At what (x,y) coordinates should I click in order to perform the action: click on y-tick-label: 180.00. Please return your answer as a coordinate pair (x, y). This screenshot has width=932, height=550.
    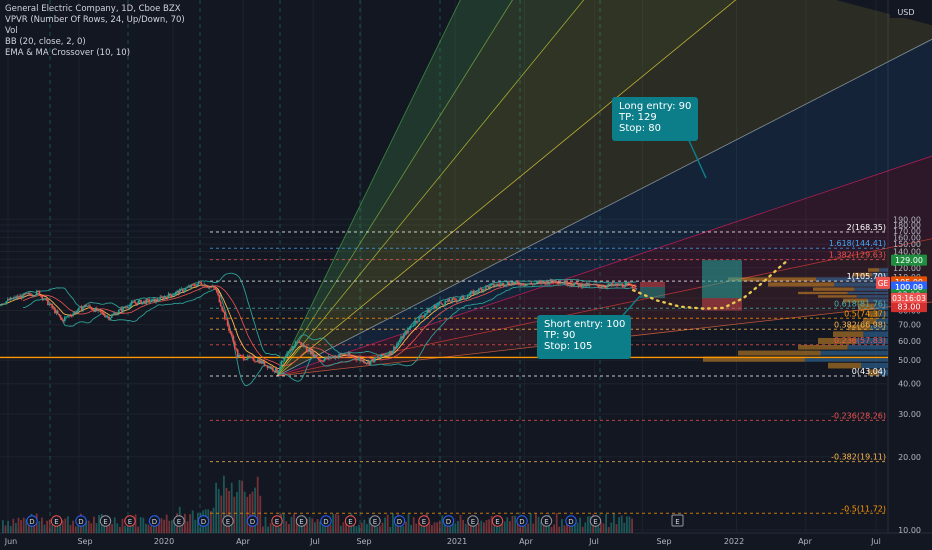
    Looking at the image, I should click on (907, 225).